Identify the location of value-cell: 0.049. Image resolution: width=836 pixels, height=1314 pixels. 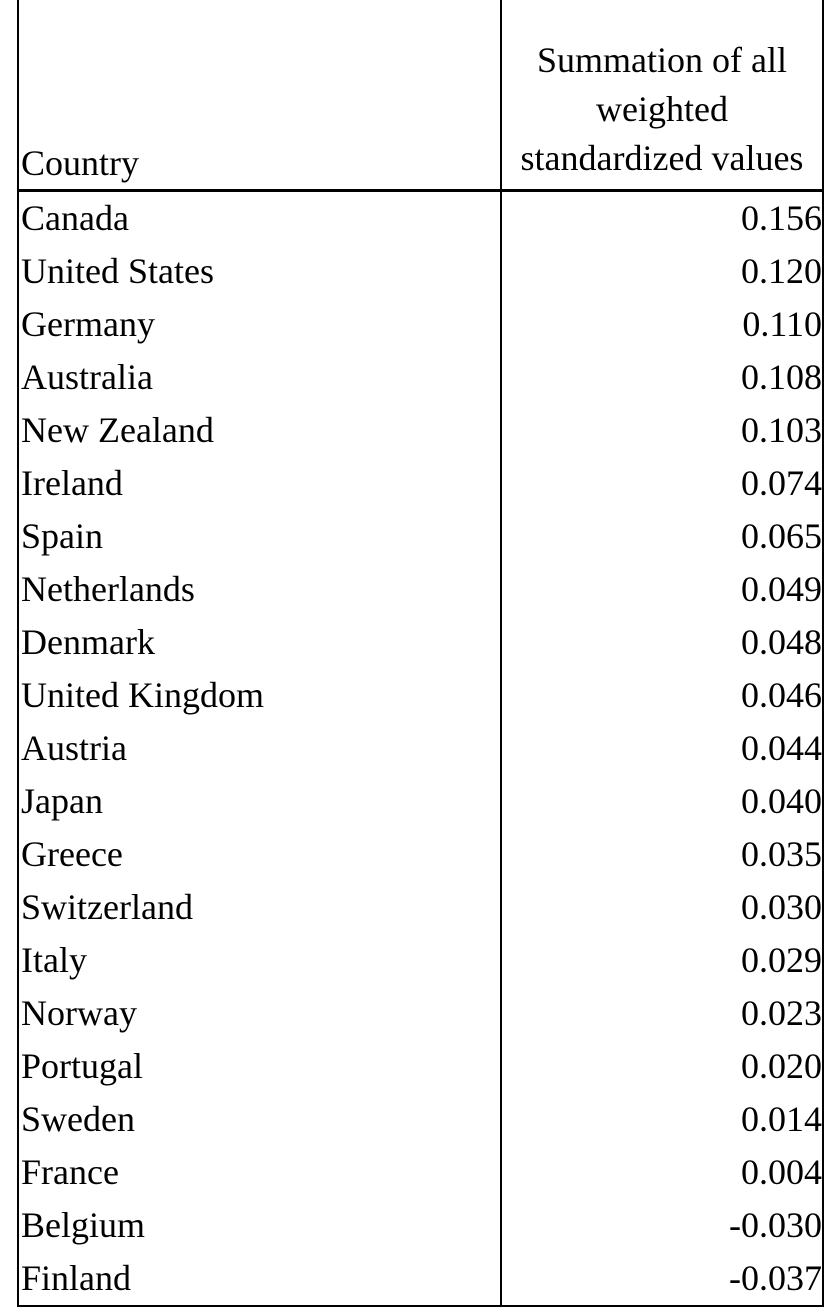
(662, 589).